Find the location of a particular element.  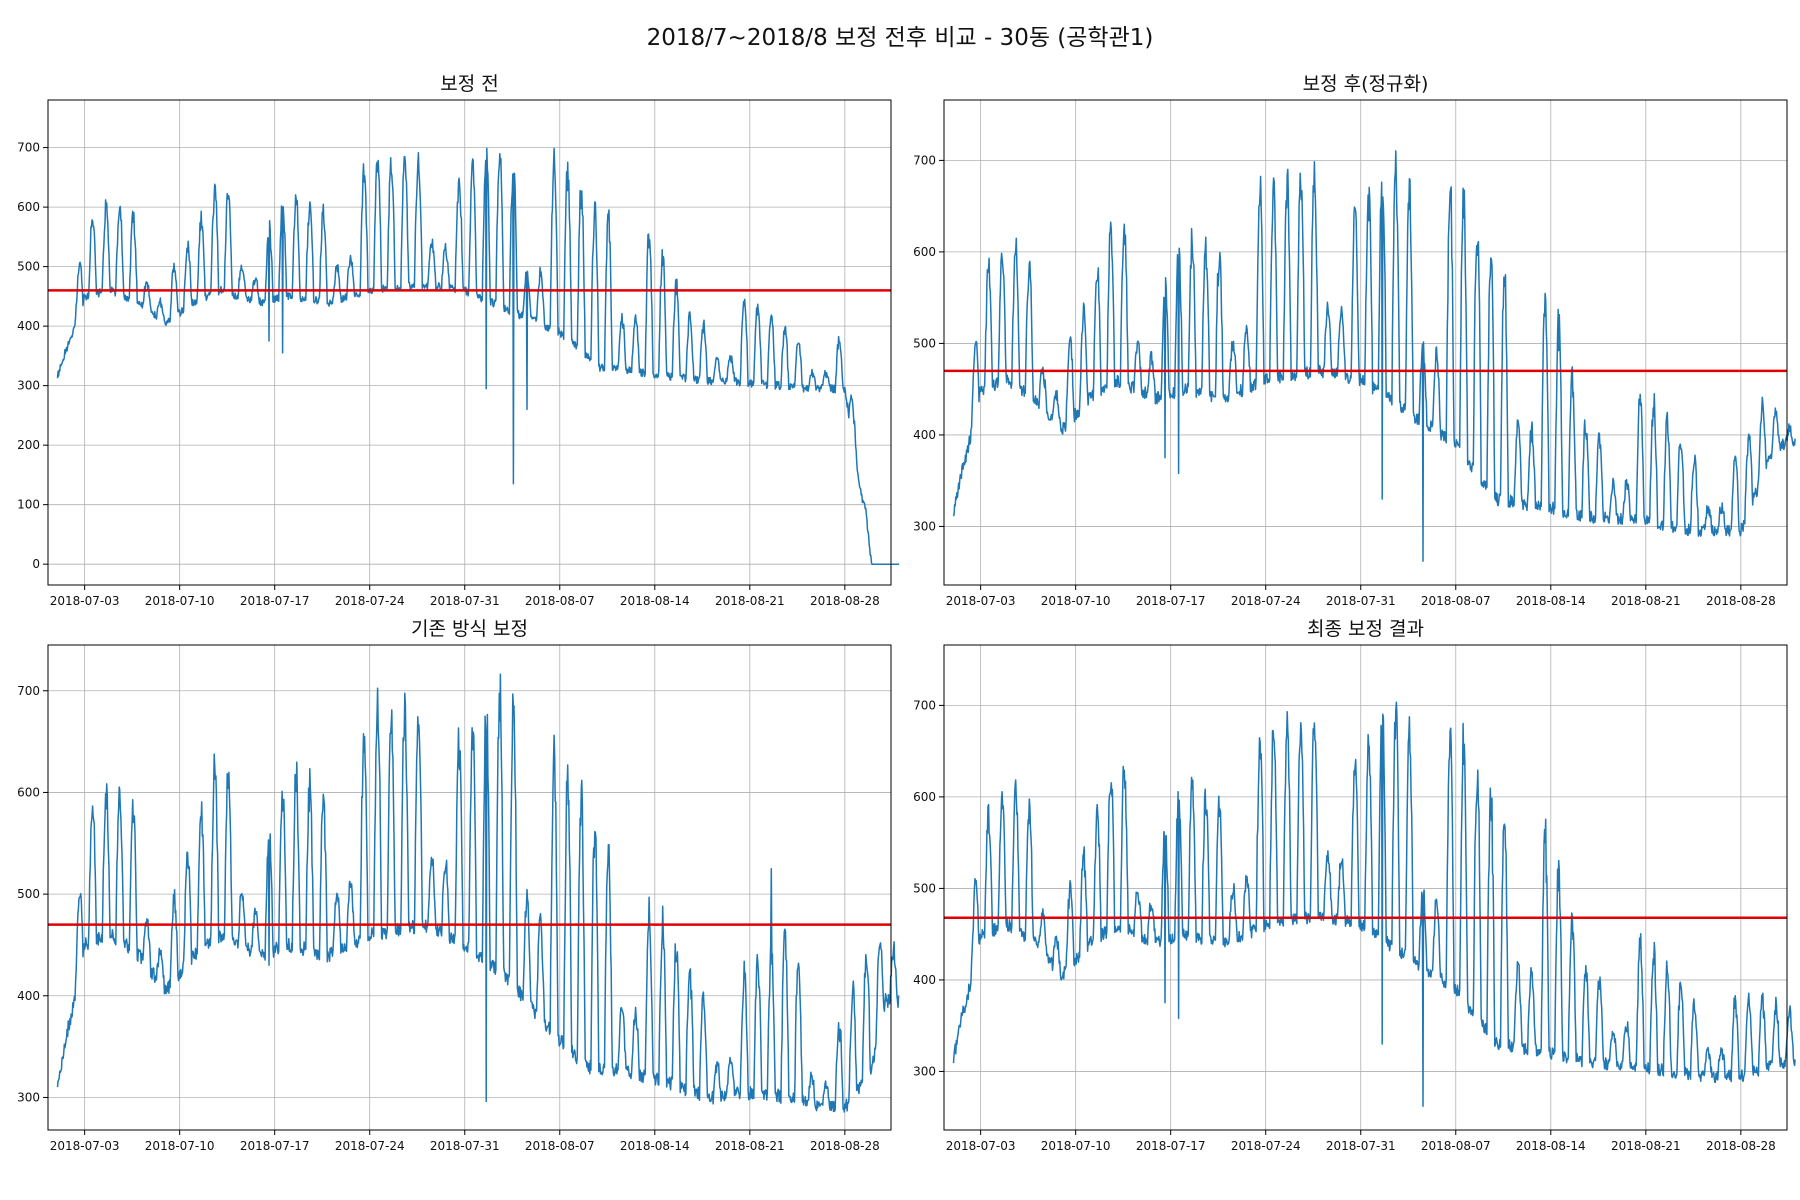

y-tick-label: 0 is located at coordinates (36, 564).